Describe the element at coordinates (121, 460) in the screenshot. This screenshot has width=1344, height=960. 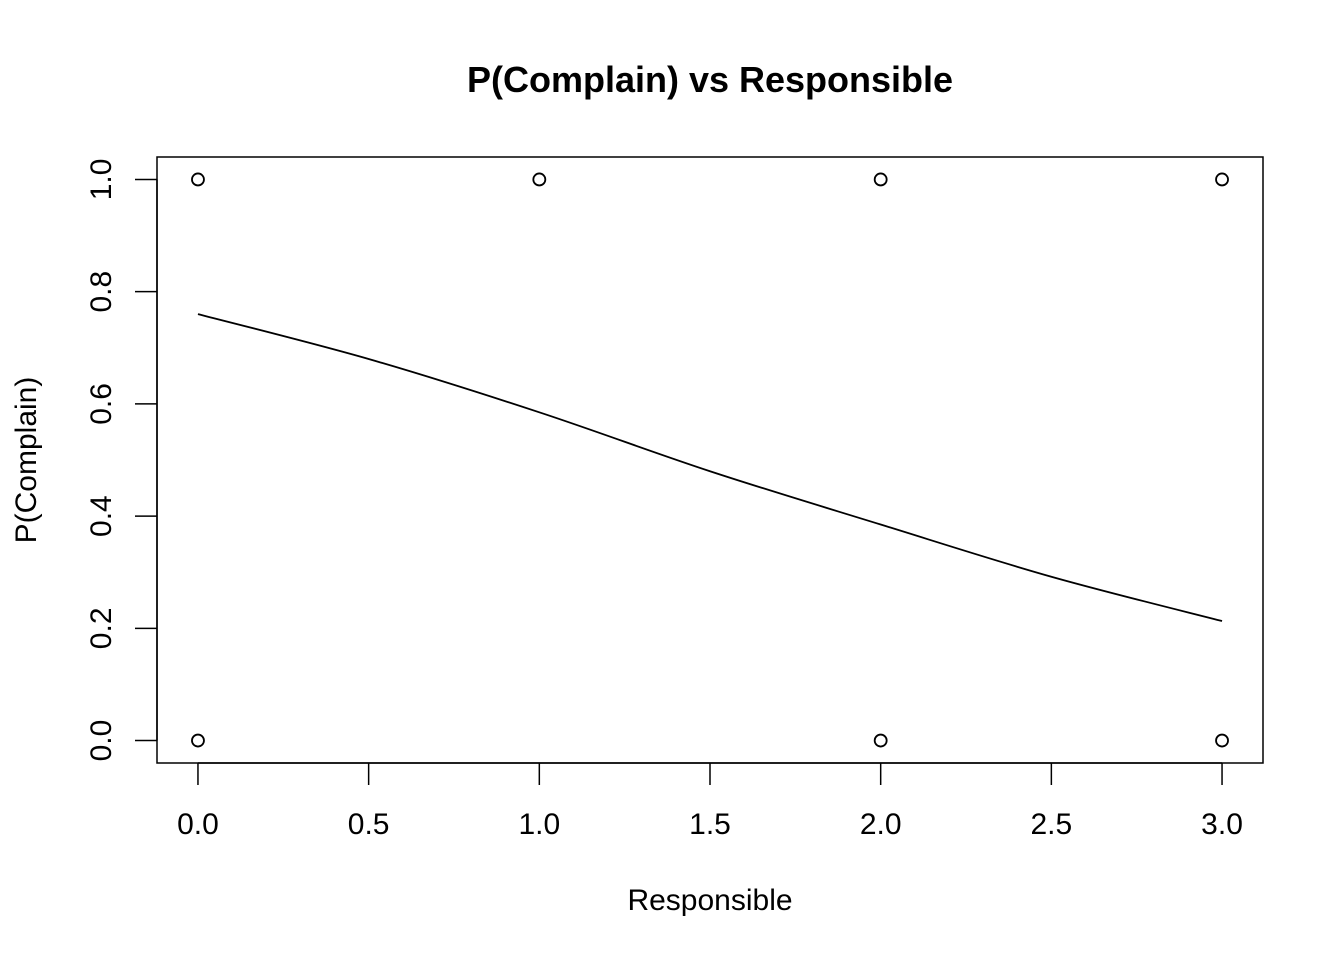
I see `y-axis: 0.0 0.2 0.4 0.6 0.8 1.0` at that location.